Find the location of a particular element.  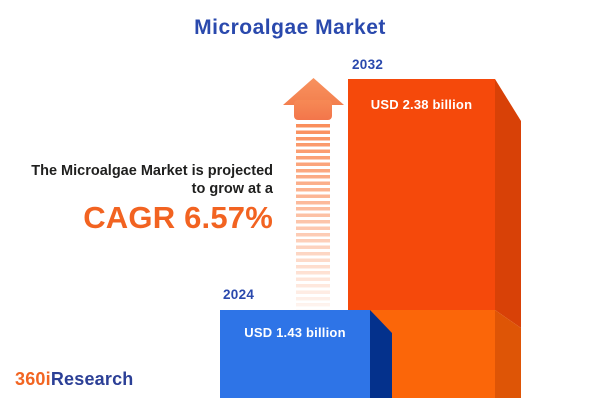

bar-2032-value-label: USD 2.38 billion is located at coordinates (421, 104).